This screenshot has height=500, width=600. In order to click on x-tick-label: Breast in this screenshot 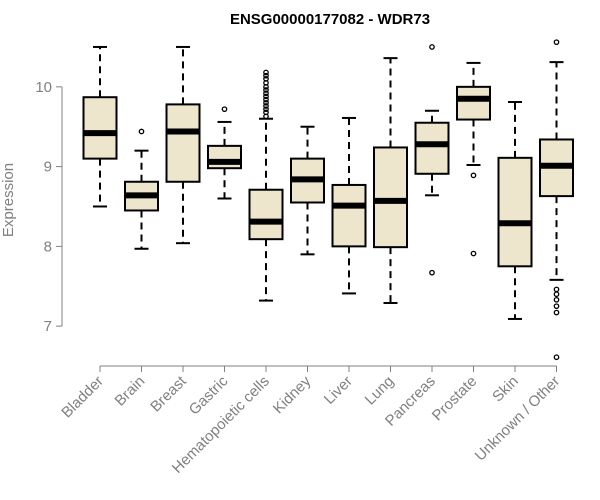, I will do `click(168, 393)`.